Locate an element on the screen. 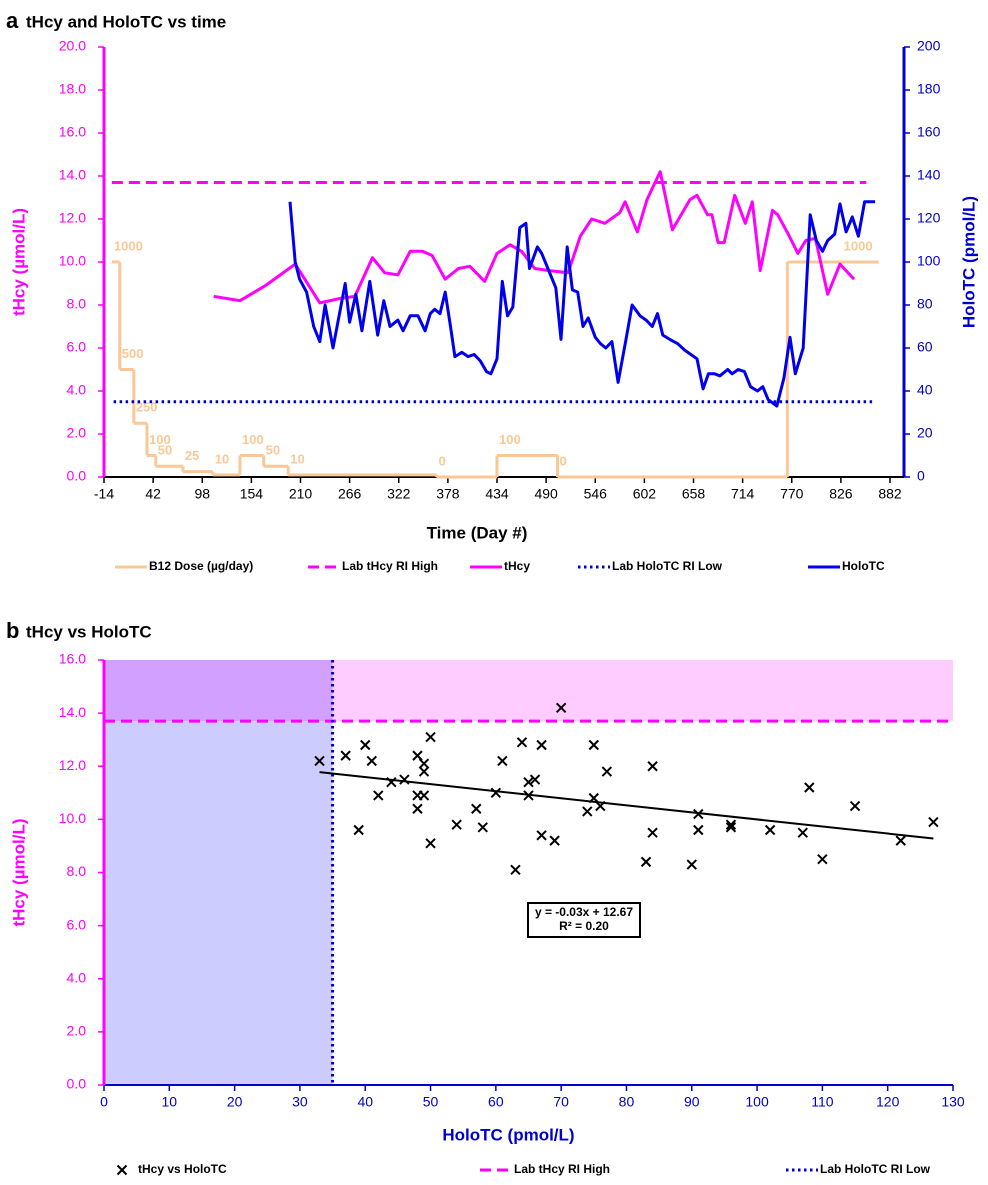 This screenshot has width=988, height=1185. dose-label: 25 is located at coordinates (192, 455).